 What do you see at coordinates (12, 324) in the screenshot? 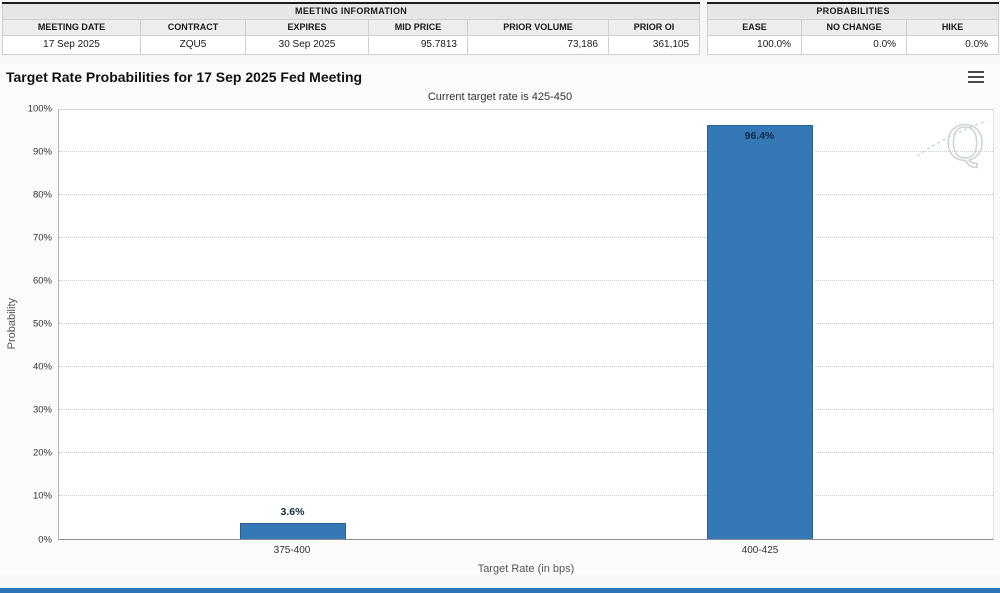
I see `y-axis-title: Probability` at bounding box center [12, 324].